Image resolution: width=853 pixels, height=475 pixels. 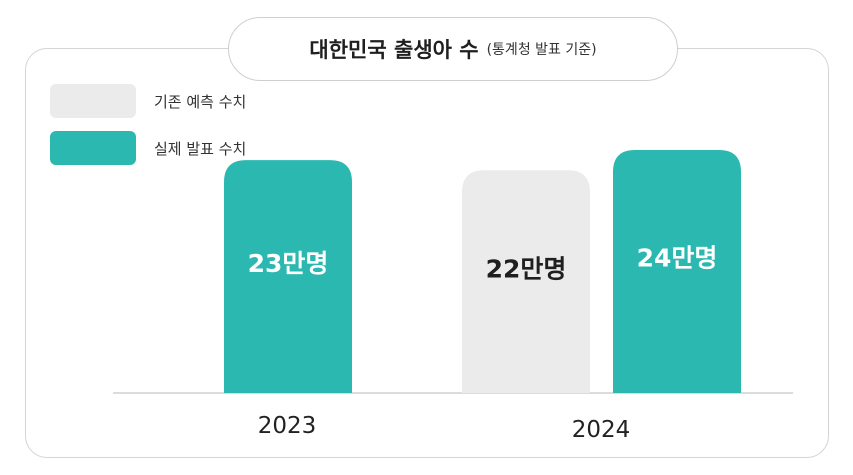 I want to click on legend-swatch-forecast, so click(x=93, y=101).